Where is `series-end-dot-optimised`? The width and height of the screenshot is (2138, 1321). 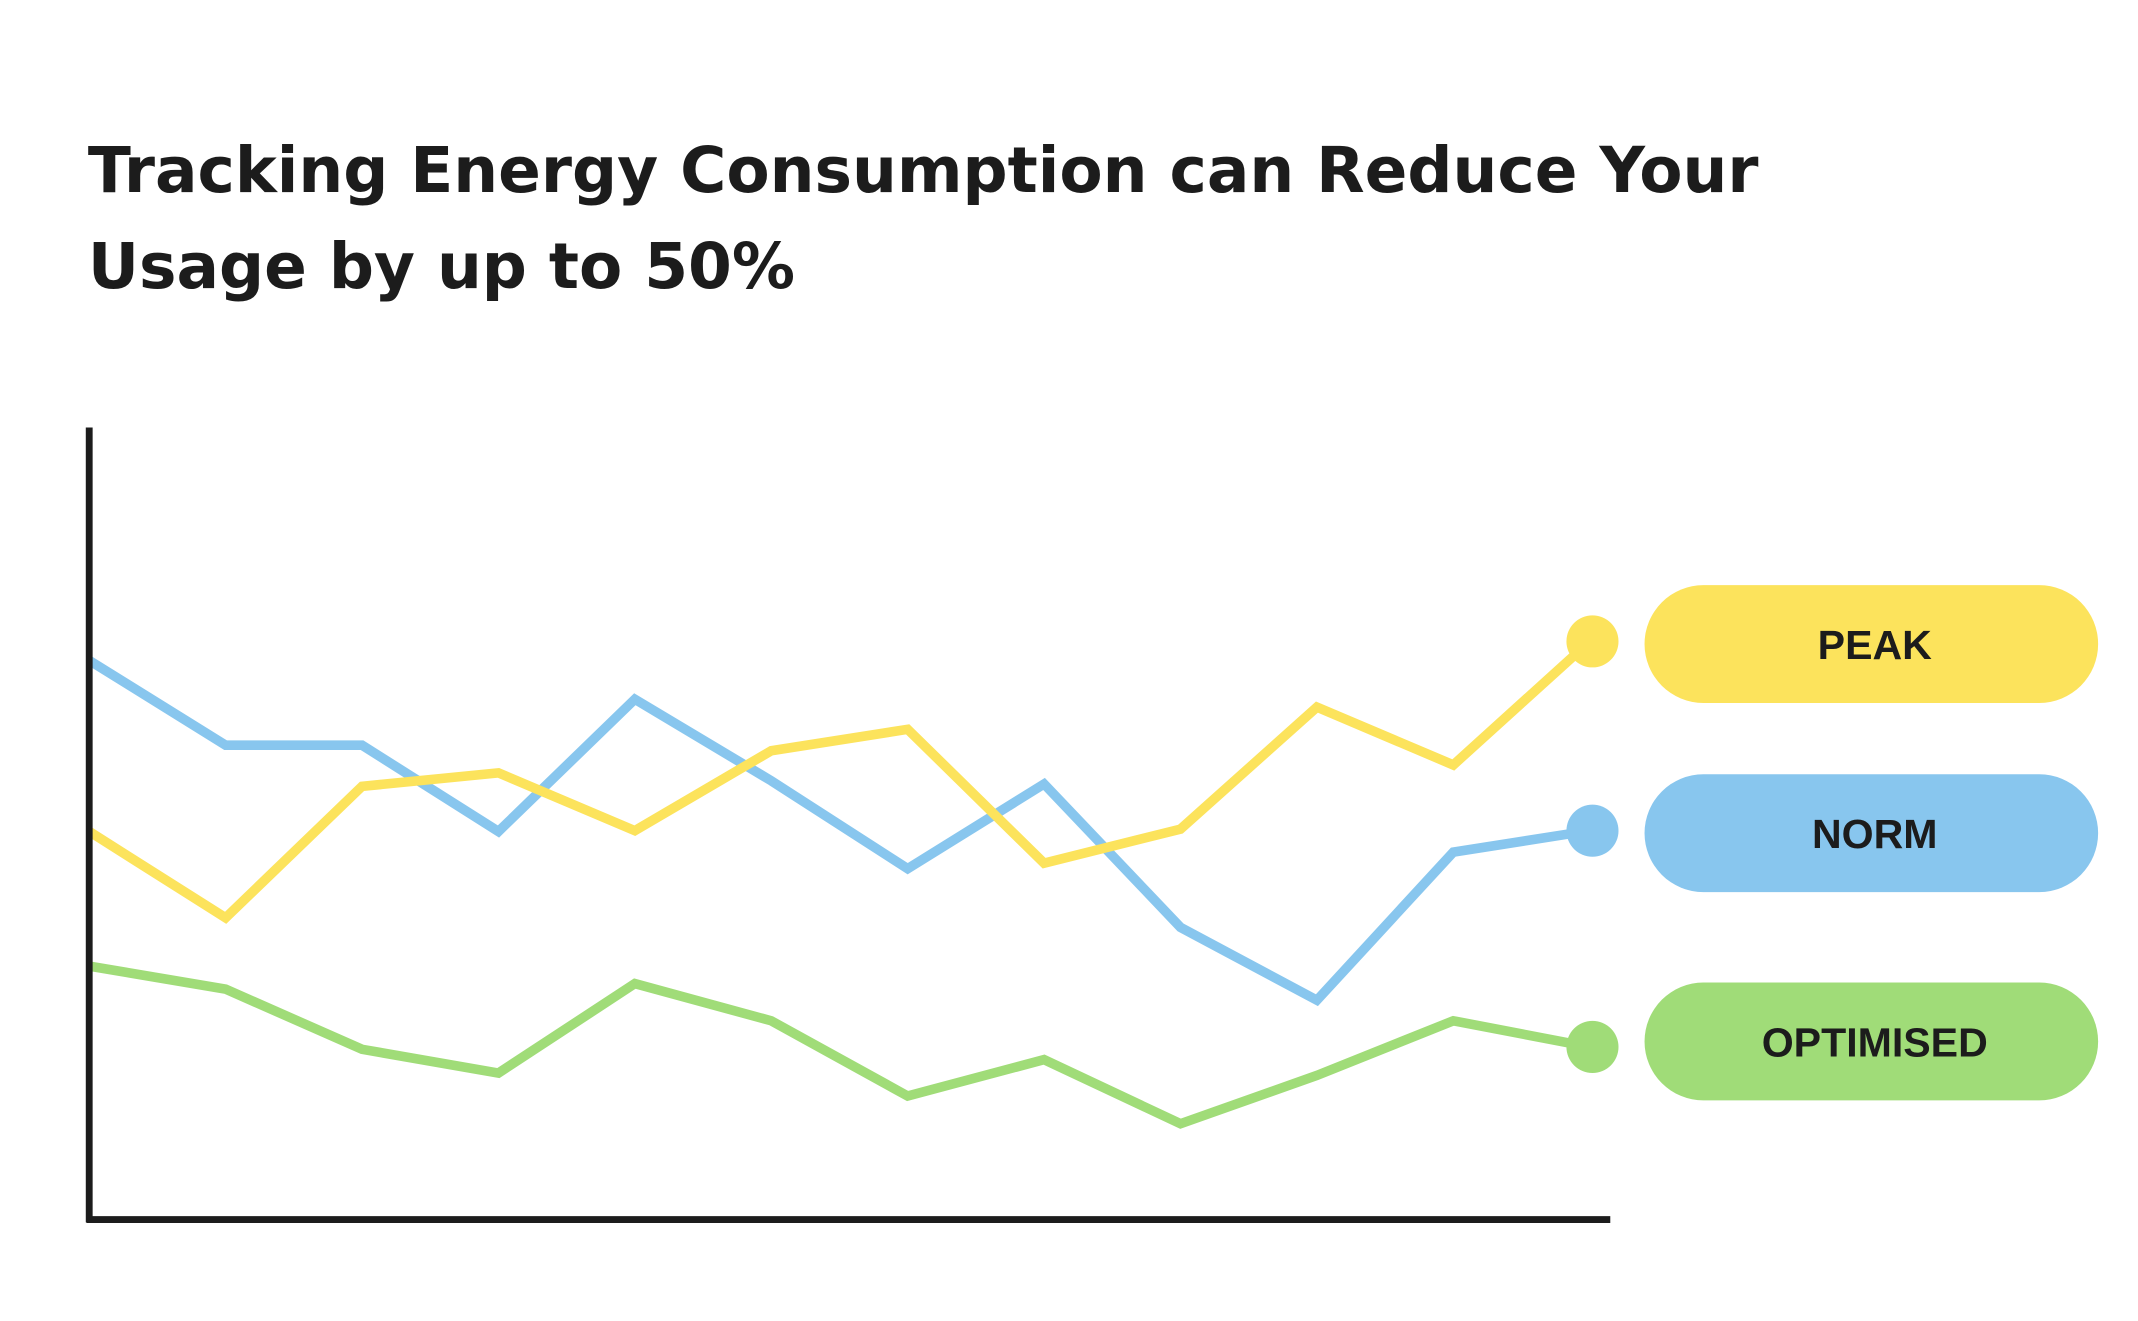 series-end-dot-optimised is located at coordinates (1592, 1046).